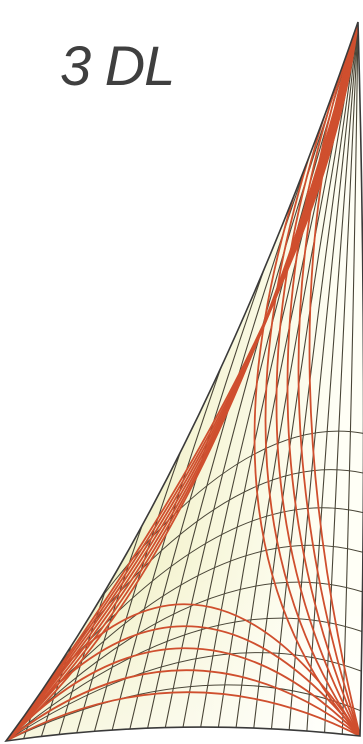 The width and height of the screenshot is (363, 744). What do you see at coordinates (117, 65) in the screenshot?
I see `sail-title: 3 DL` at bounding box center [117, 65].